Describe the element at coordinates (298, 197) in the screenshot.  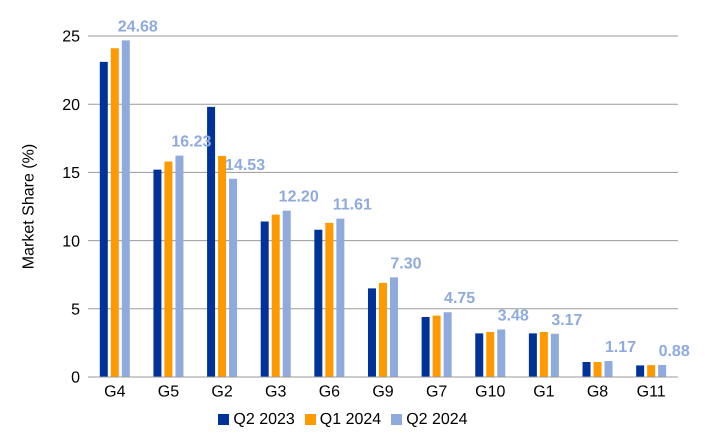
I see `data-label: 12.20` at that location.